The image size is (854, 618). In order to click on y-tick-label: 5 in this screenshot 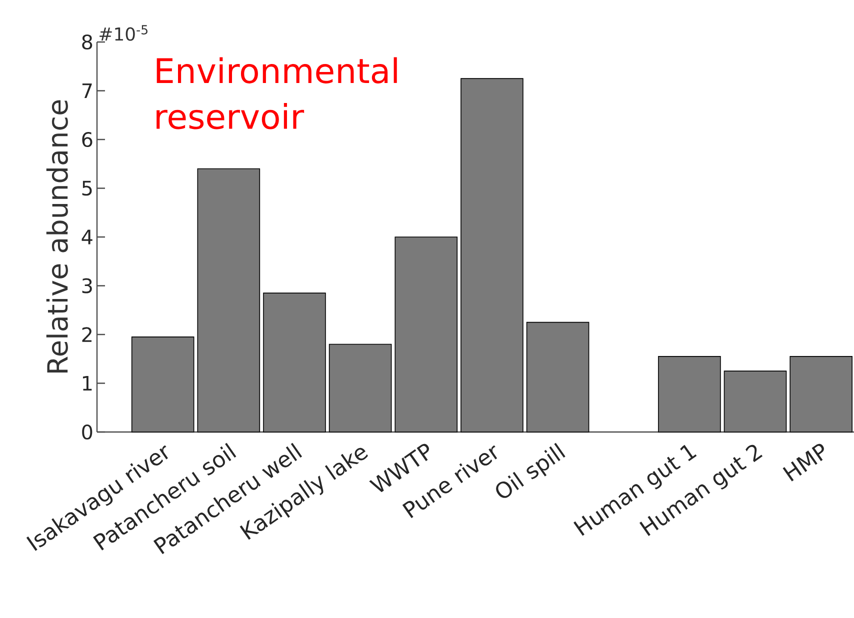, I will do `click(87, 188)`.